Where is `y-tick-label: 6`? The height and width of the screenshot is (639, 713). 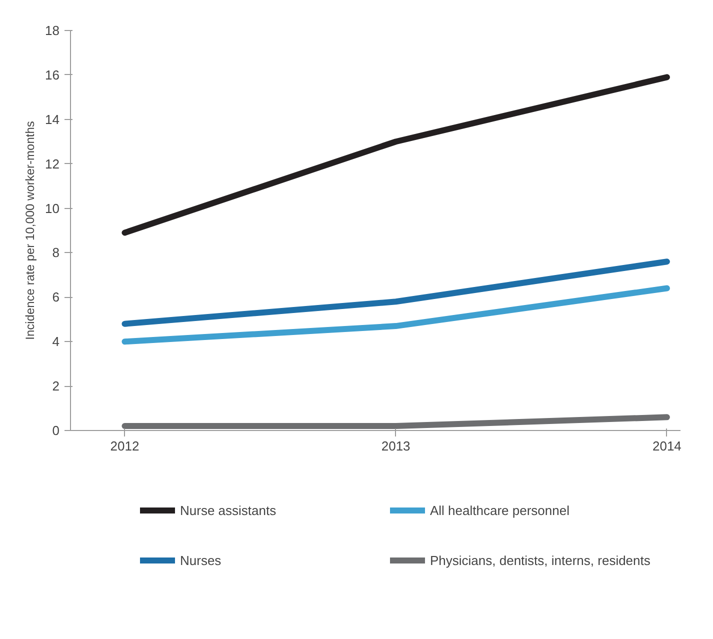
y-tick-label: 6 is located at coordinates (56, 297).